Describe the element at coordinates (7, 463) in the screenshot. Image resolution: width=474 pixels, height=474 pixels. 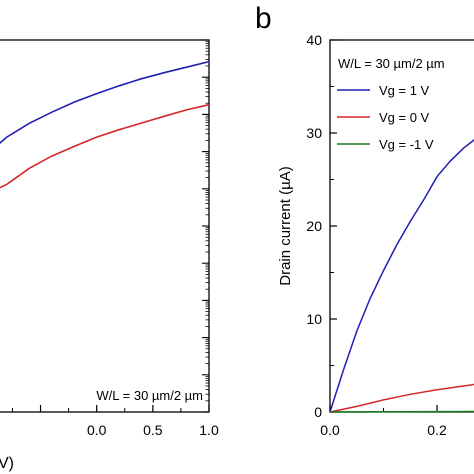
I see `left-x-axis-label: V)` at that location.